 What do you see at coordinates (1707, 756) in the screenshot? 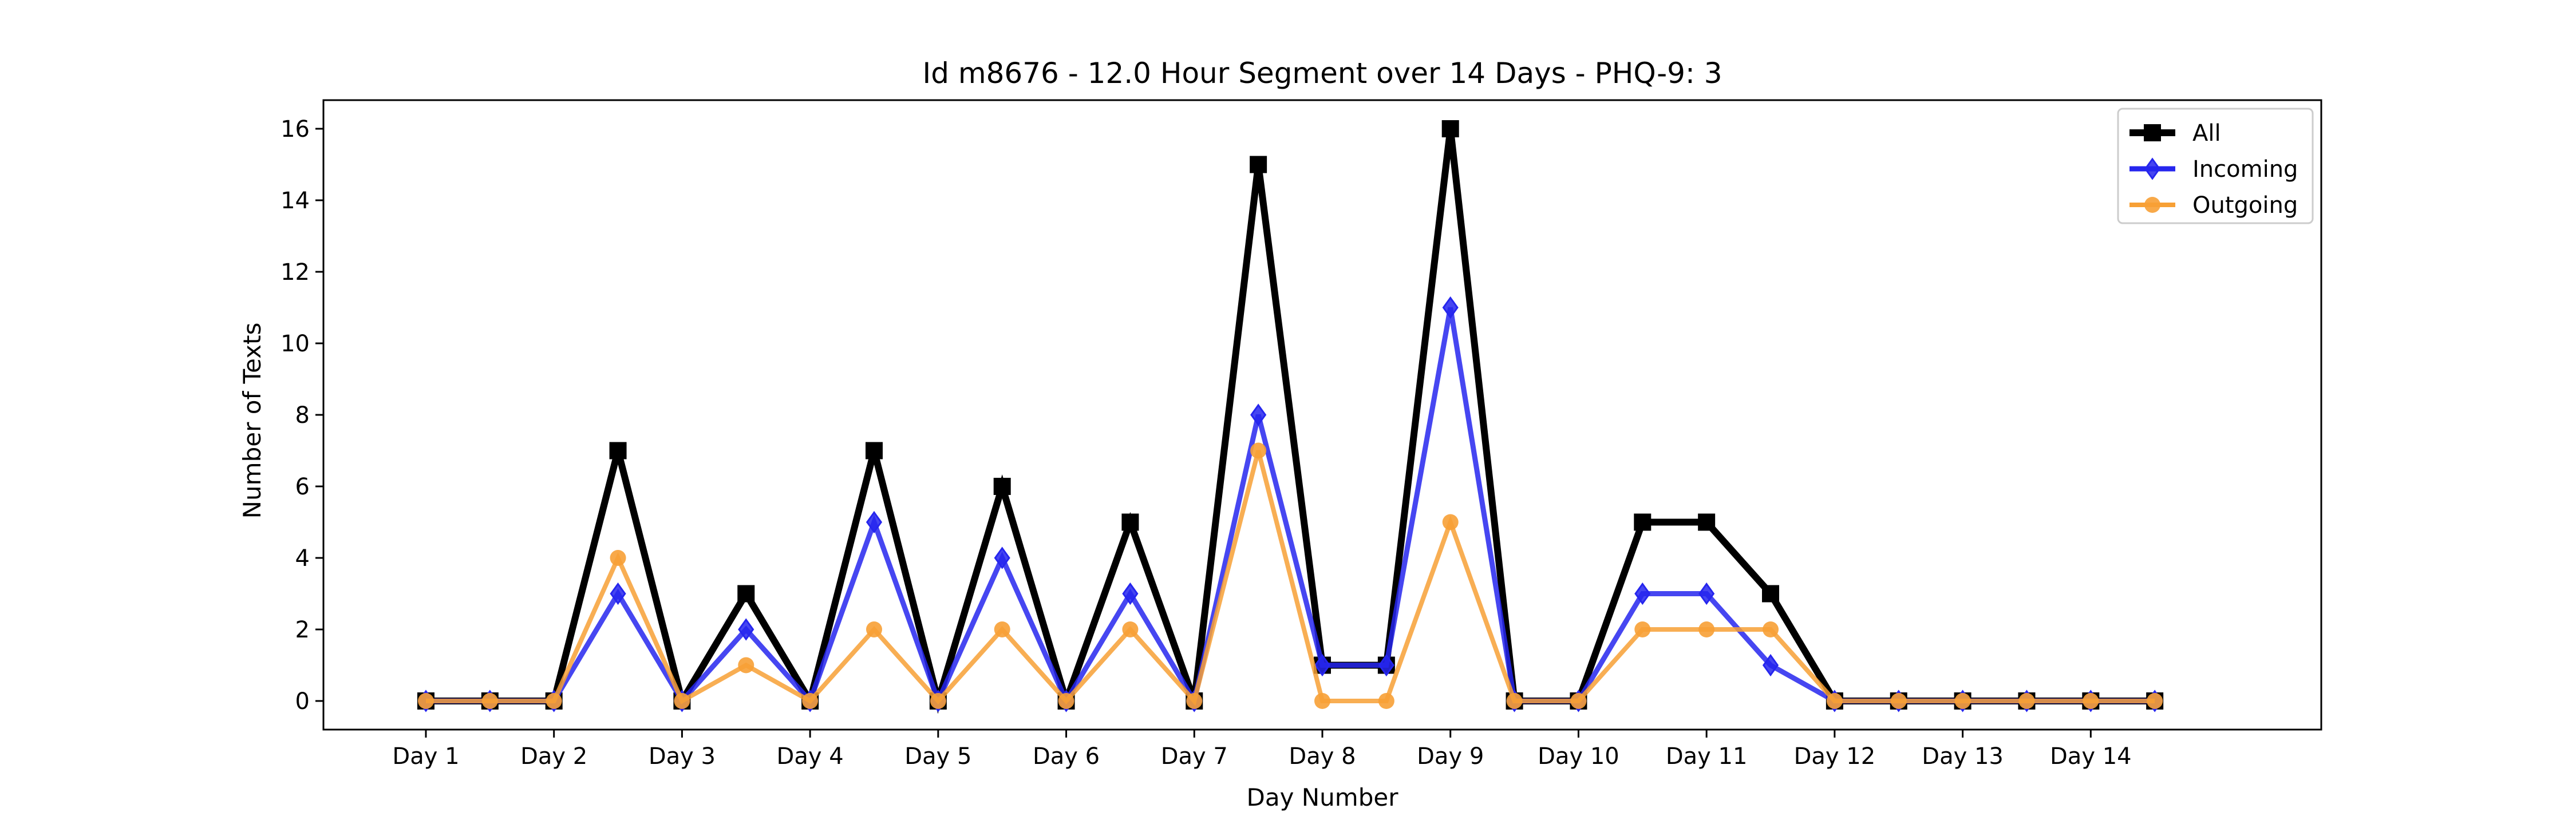
I see `x-tick-label: Day 11` at bounding box center [1707, 756].